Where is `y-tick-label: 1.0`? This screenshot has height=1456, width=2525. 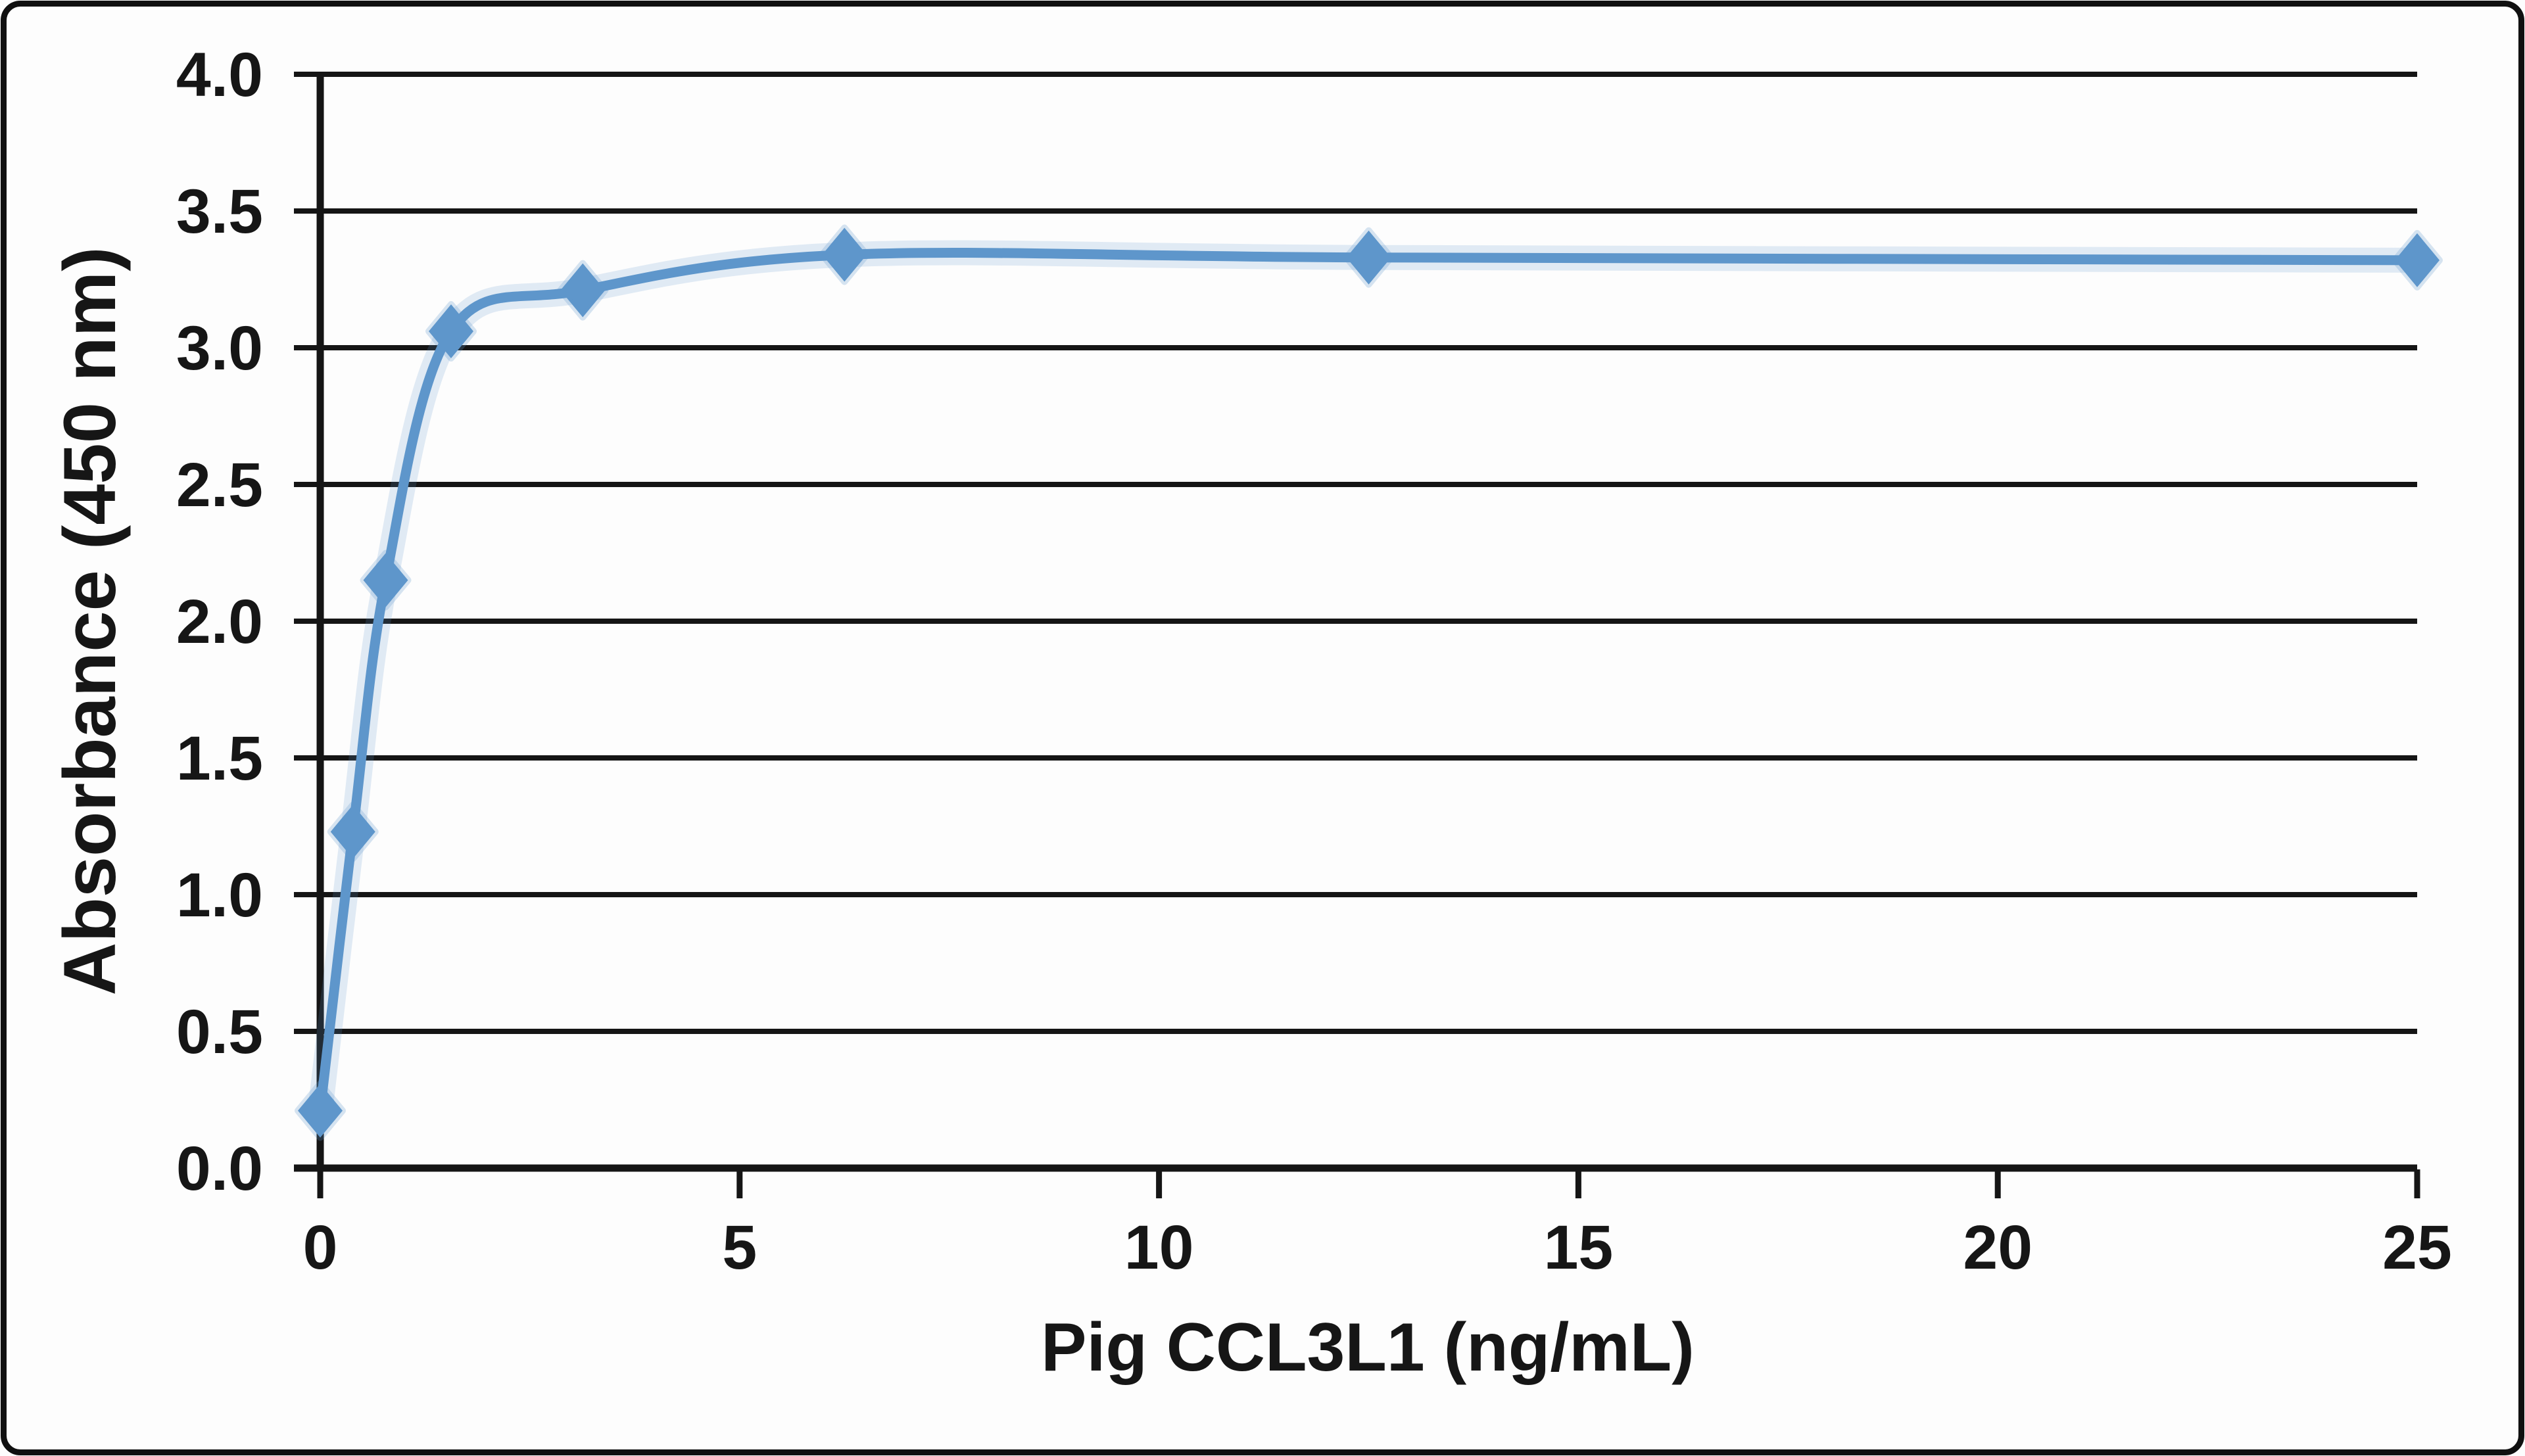 y-tick-label: 1.0 is located at coordinates (220, 895).